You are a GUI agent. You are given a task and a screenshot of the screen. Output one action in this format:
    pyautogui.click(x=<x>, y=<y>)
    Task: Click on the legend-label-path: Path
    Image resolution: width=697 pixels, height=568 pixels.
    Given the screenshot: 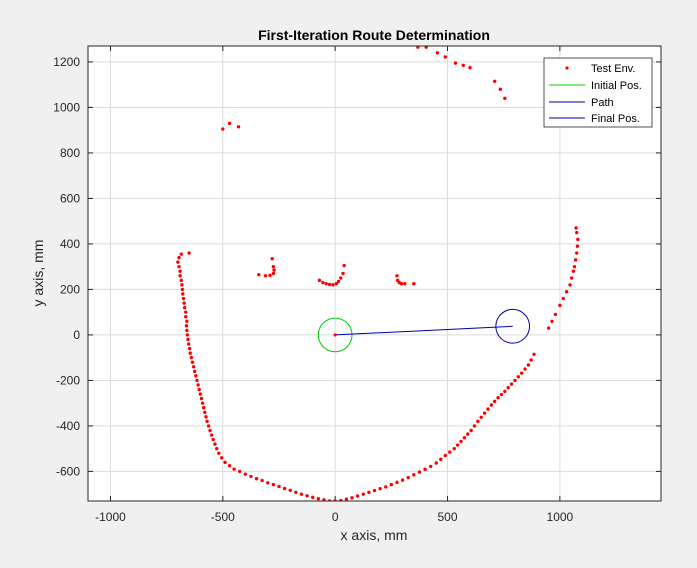 What is the action you would take?
    pyautogui.click(x=602, y=103)
    